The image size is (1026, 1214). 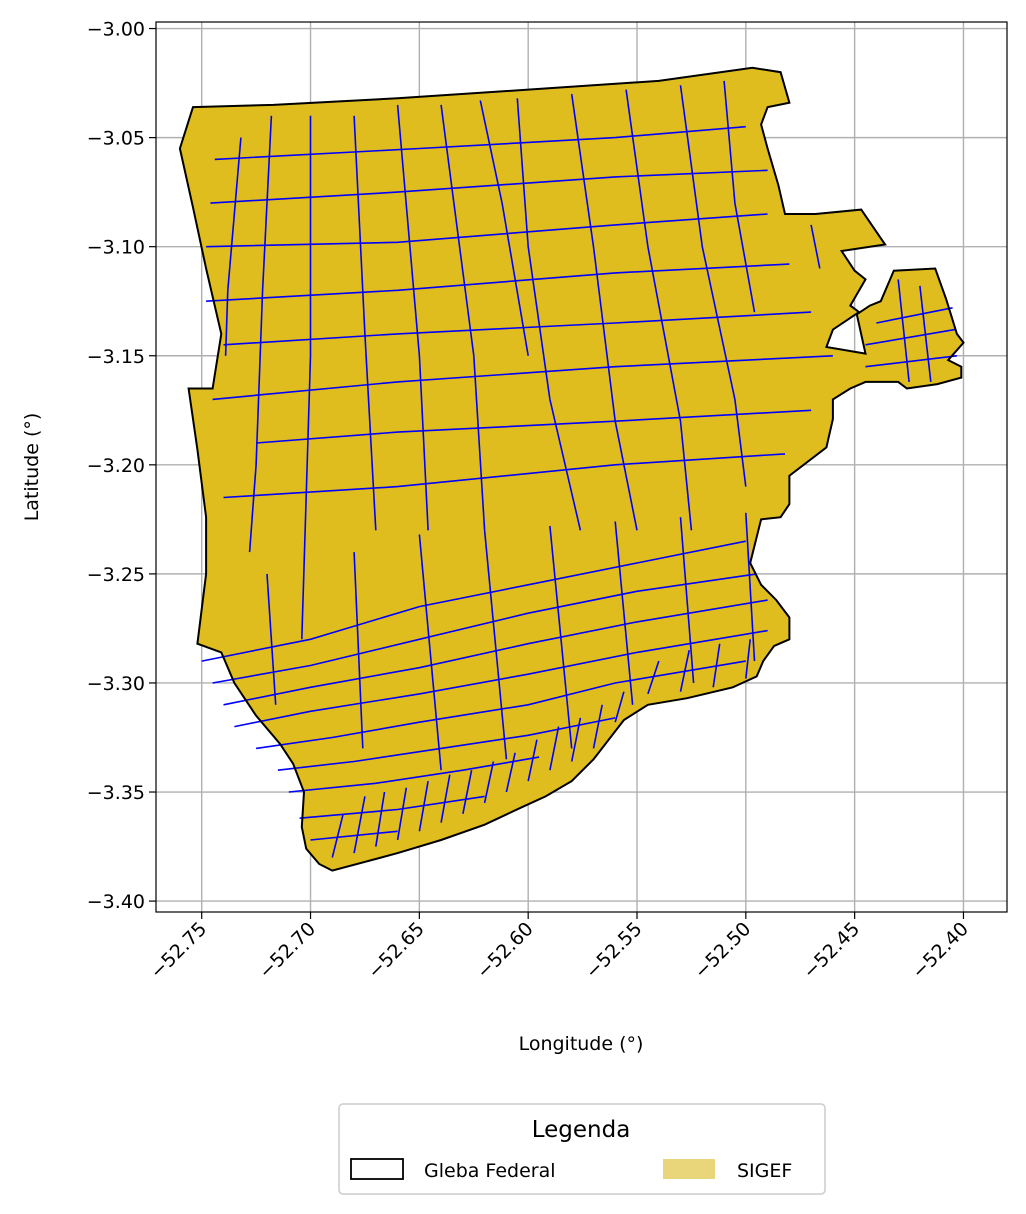 What do you see at coordinates (116, 30) in the screenshot?
I see `y-tick-label: −3.00` at bounding box center [116, 30].